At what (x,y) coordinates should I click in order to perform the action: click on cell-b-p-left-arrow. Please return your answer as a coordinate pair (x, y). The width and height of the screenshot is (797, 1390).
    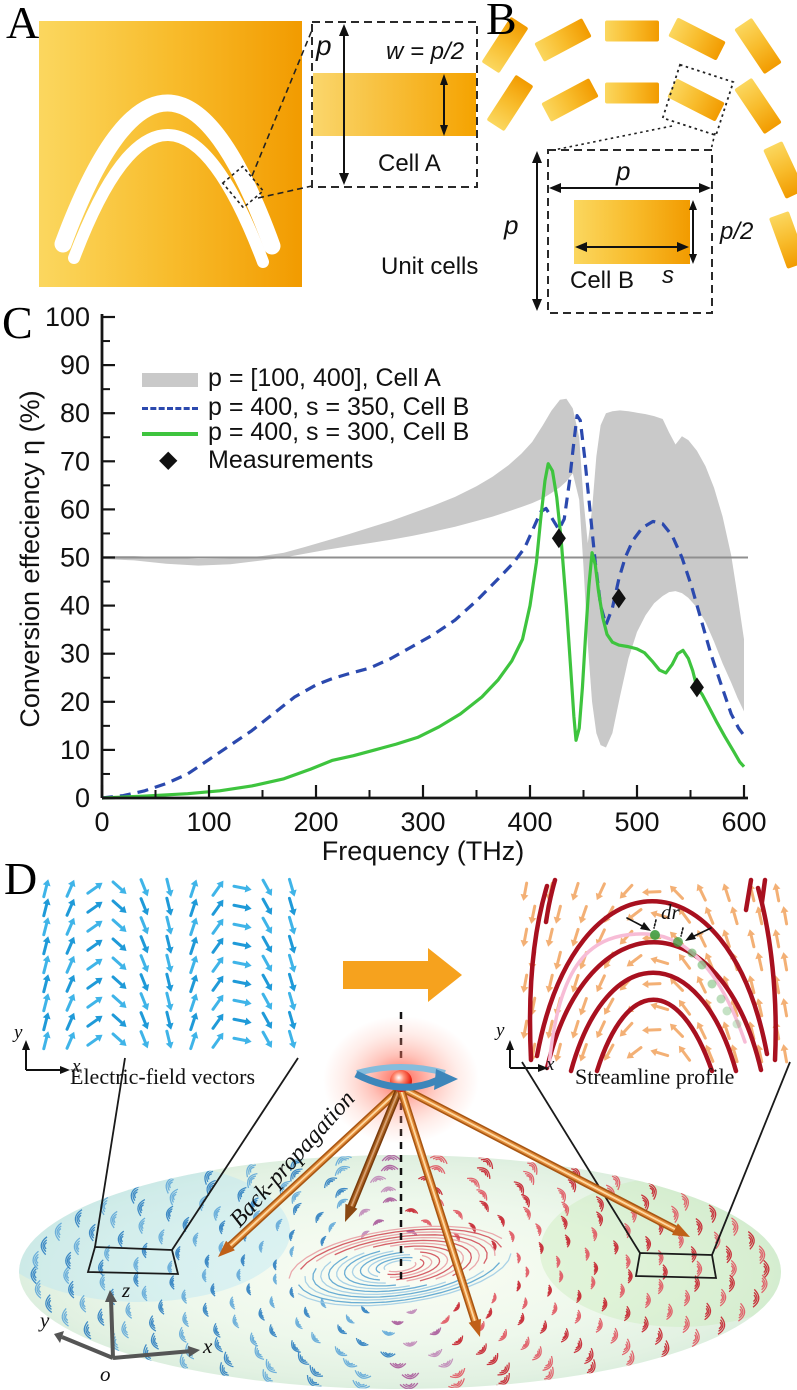
    Looking at the image, I should click on (537, 231).